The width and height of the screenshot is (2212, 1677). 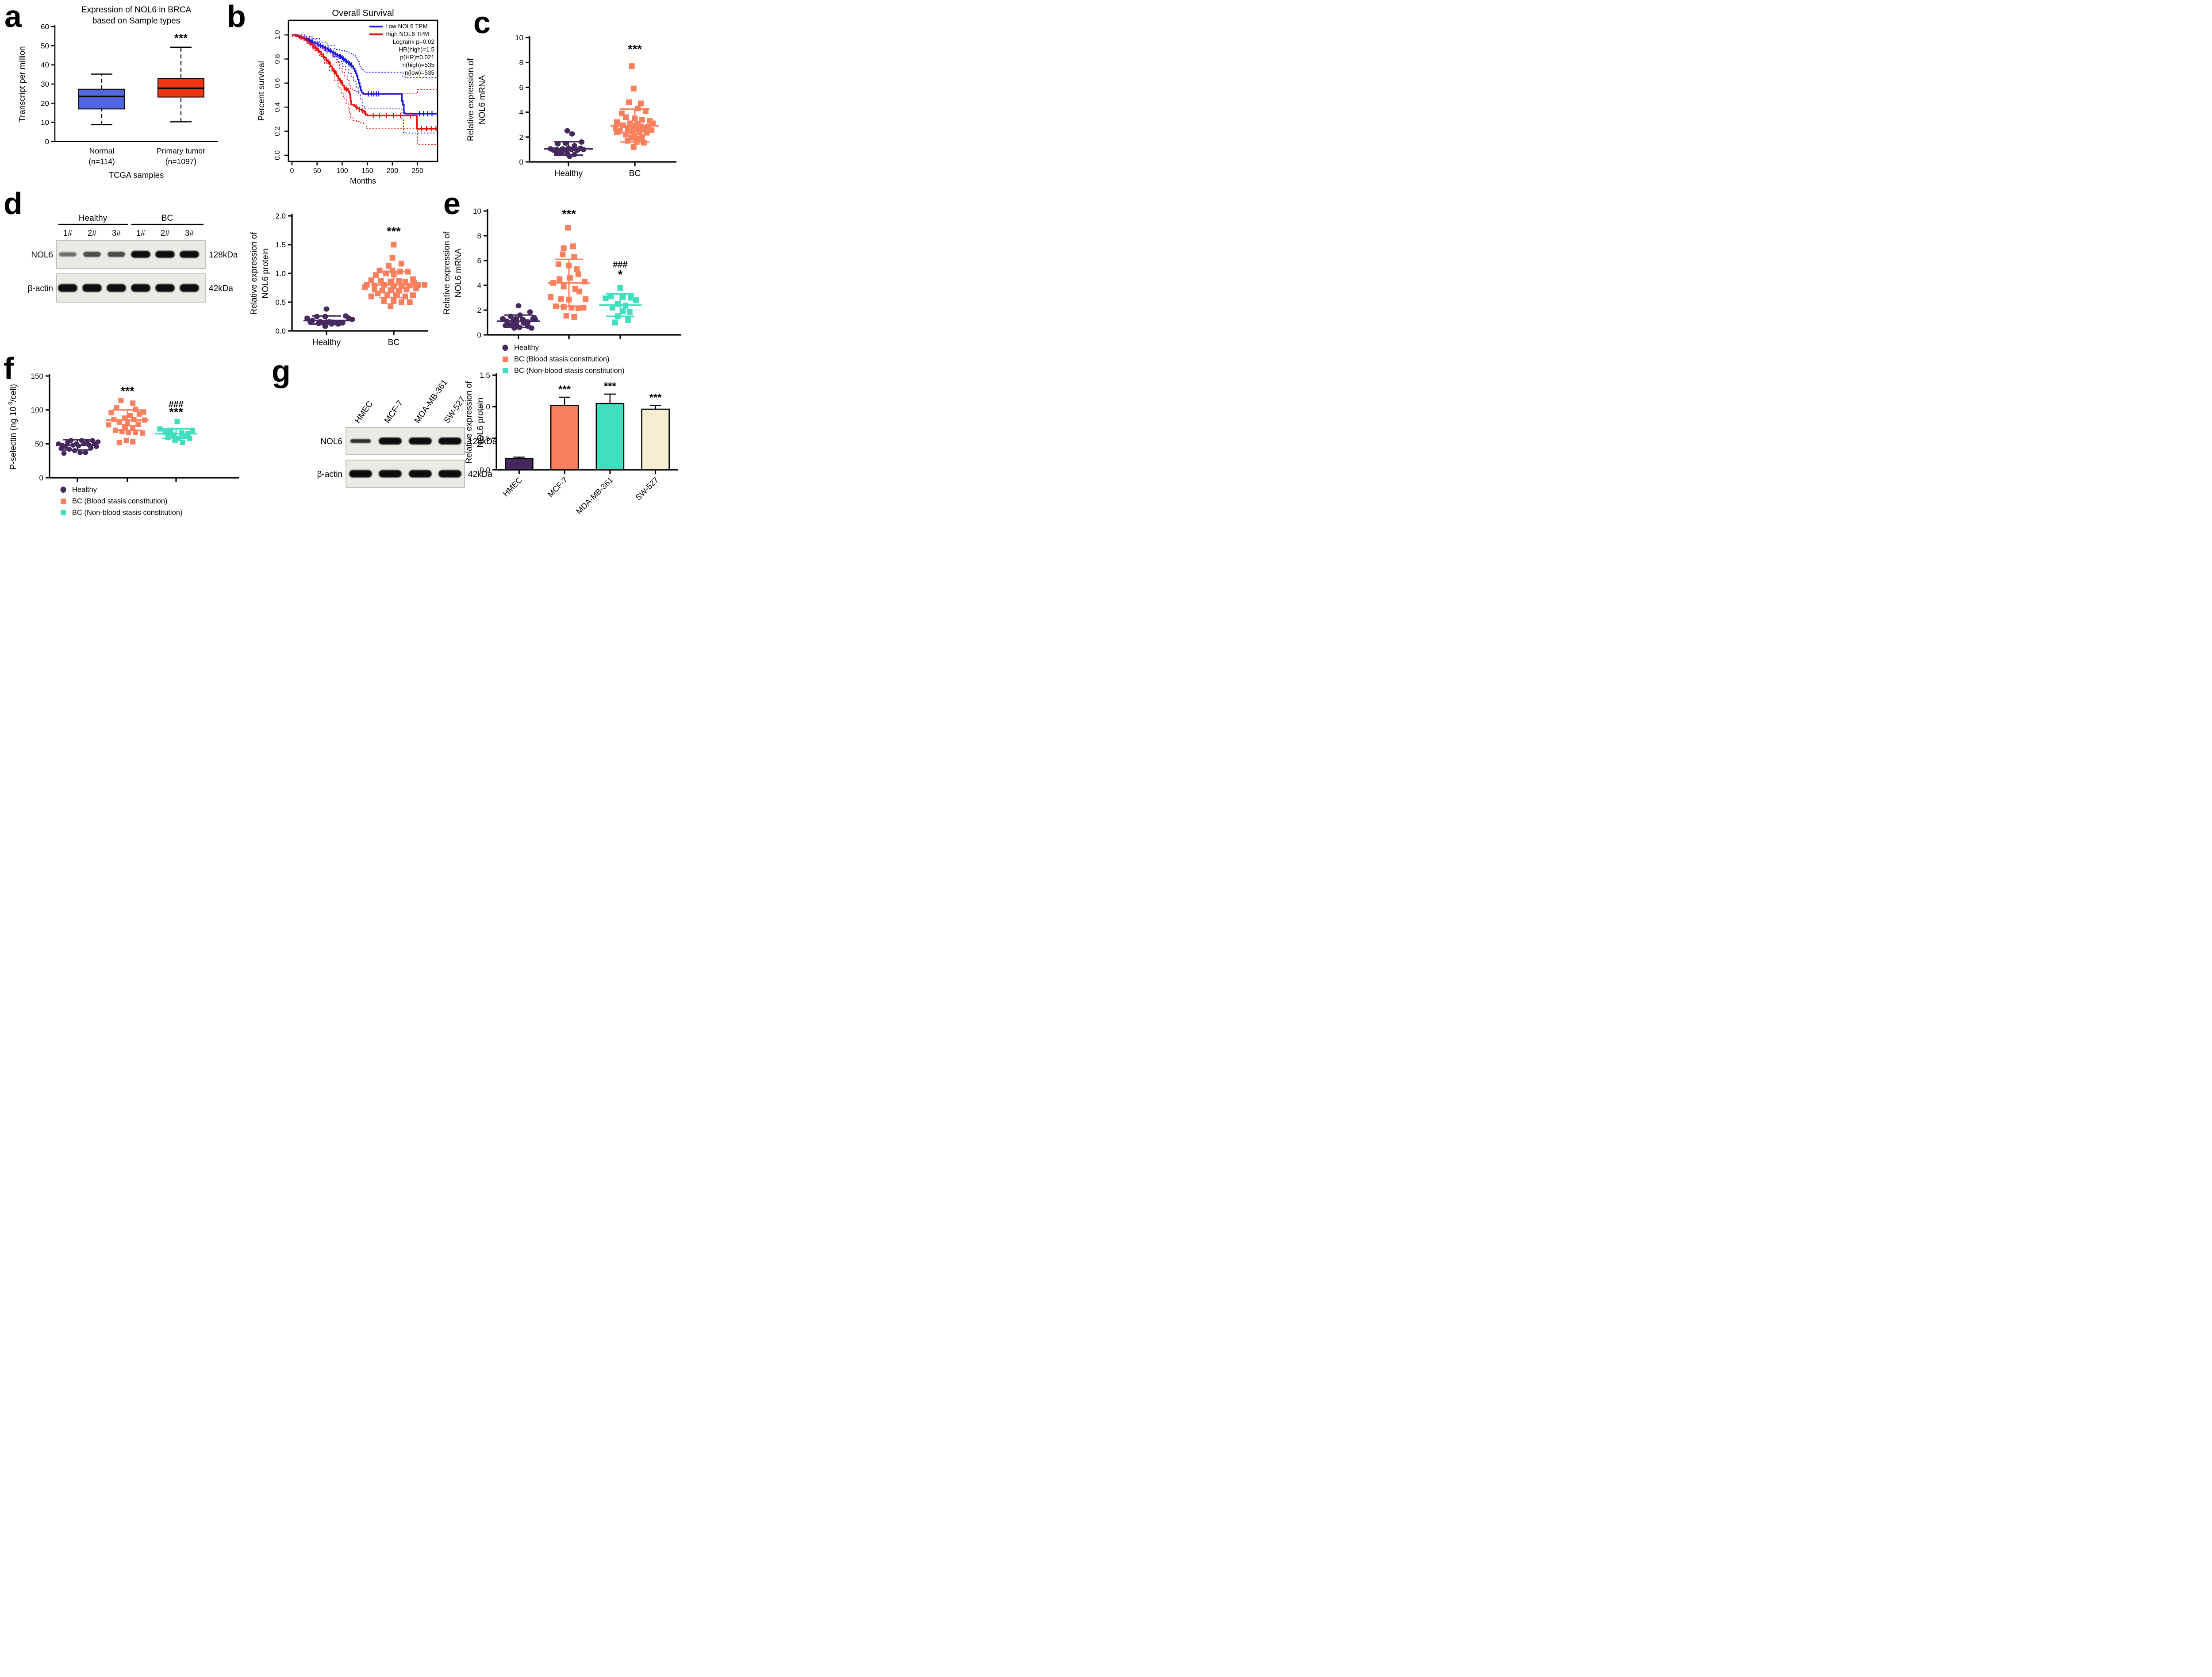 I want to click on y-tick-label: 1.5, so click(x=485, y=376).